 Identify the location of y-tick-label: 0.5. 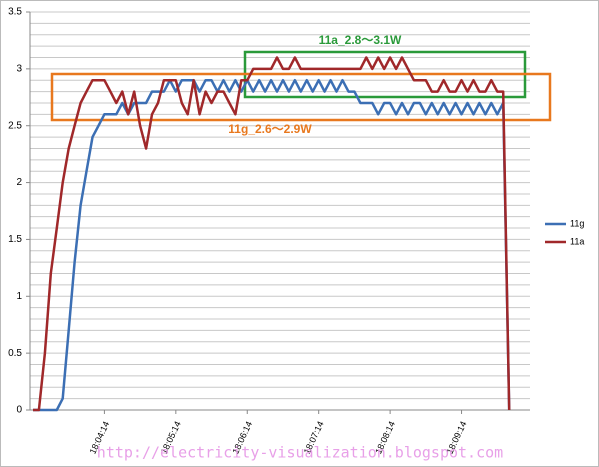
(15, 353).